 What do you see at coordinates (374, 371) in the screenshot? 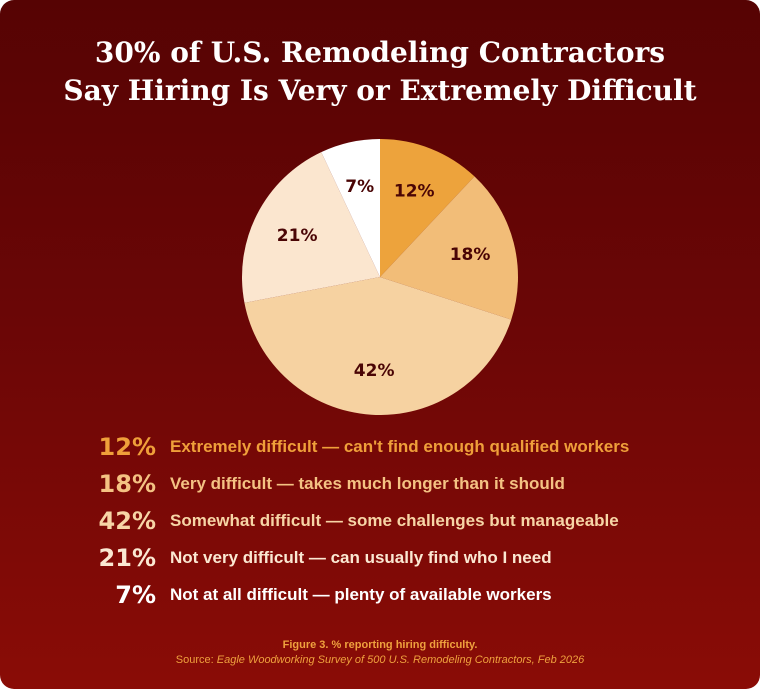
I see `pie-label-3: 42%` at bounding box center [374, 371].